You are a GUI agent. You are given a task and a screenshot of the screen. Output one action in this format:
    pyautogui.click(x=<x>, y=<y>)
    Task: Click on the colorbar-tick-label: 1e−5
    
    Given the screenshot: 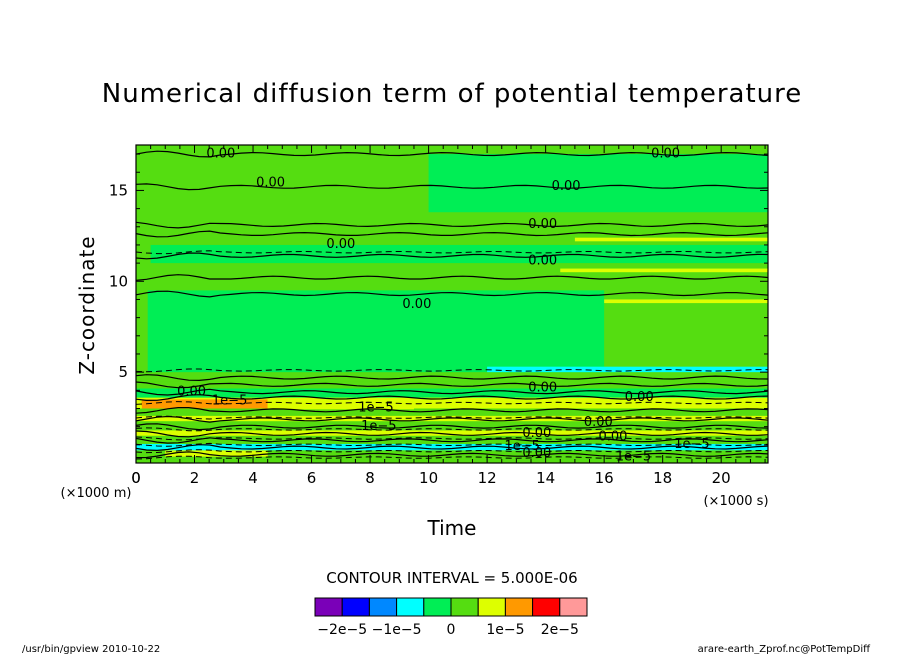 What is the action you would take?
    pyautogui.click(x=505, y=630)
    